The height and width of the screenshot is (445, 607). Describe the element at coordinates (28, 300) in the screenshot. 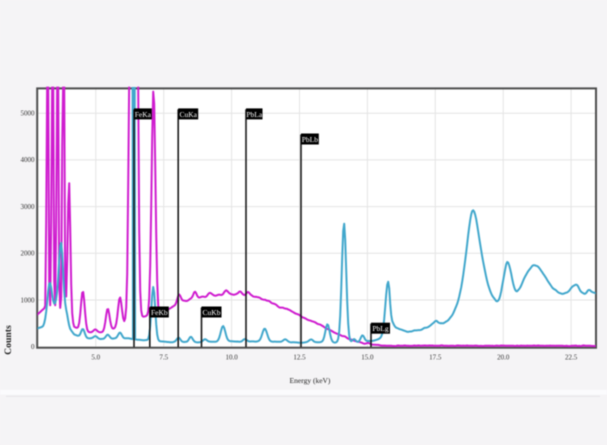

I see `svg-text: 1000` at that location.